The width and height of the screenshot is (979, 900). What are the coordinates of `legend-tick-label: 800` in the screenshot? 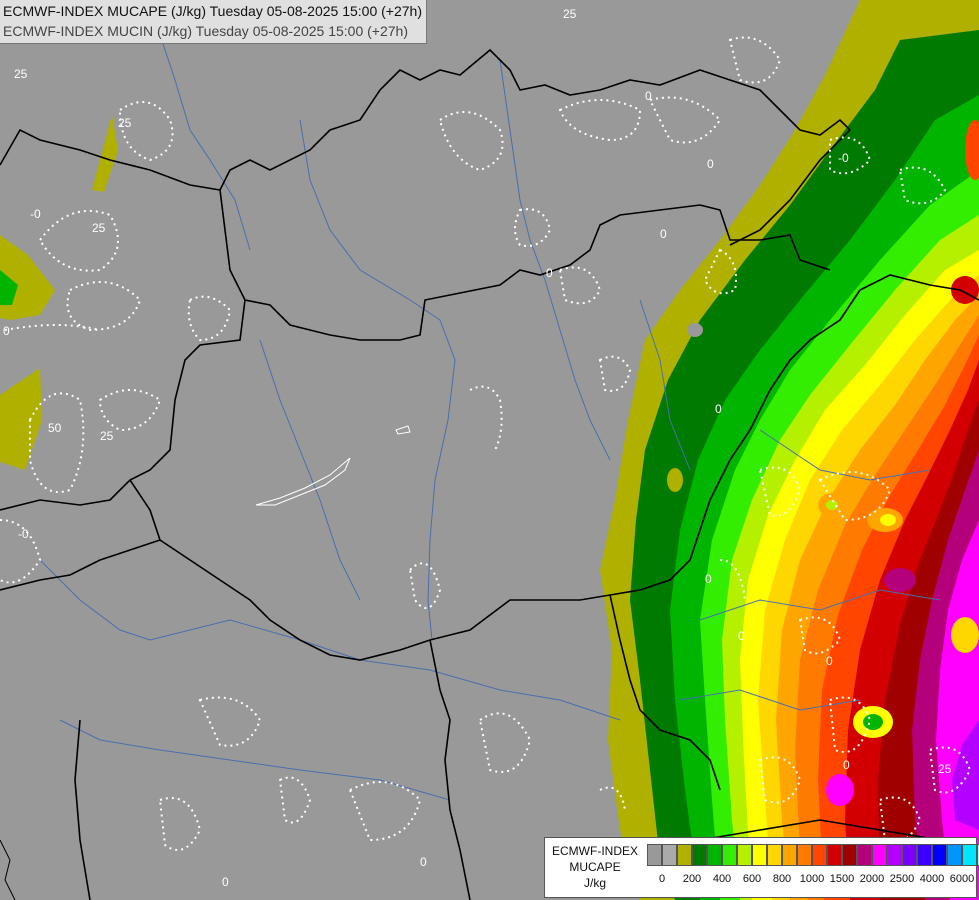 It's located at (782, 879).